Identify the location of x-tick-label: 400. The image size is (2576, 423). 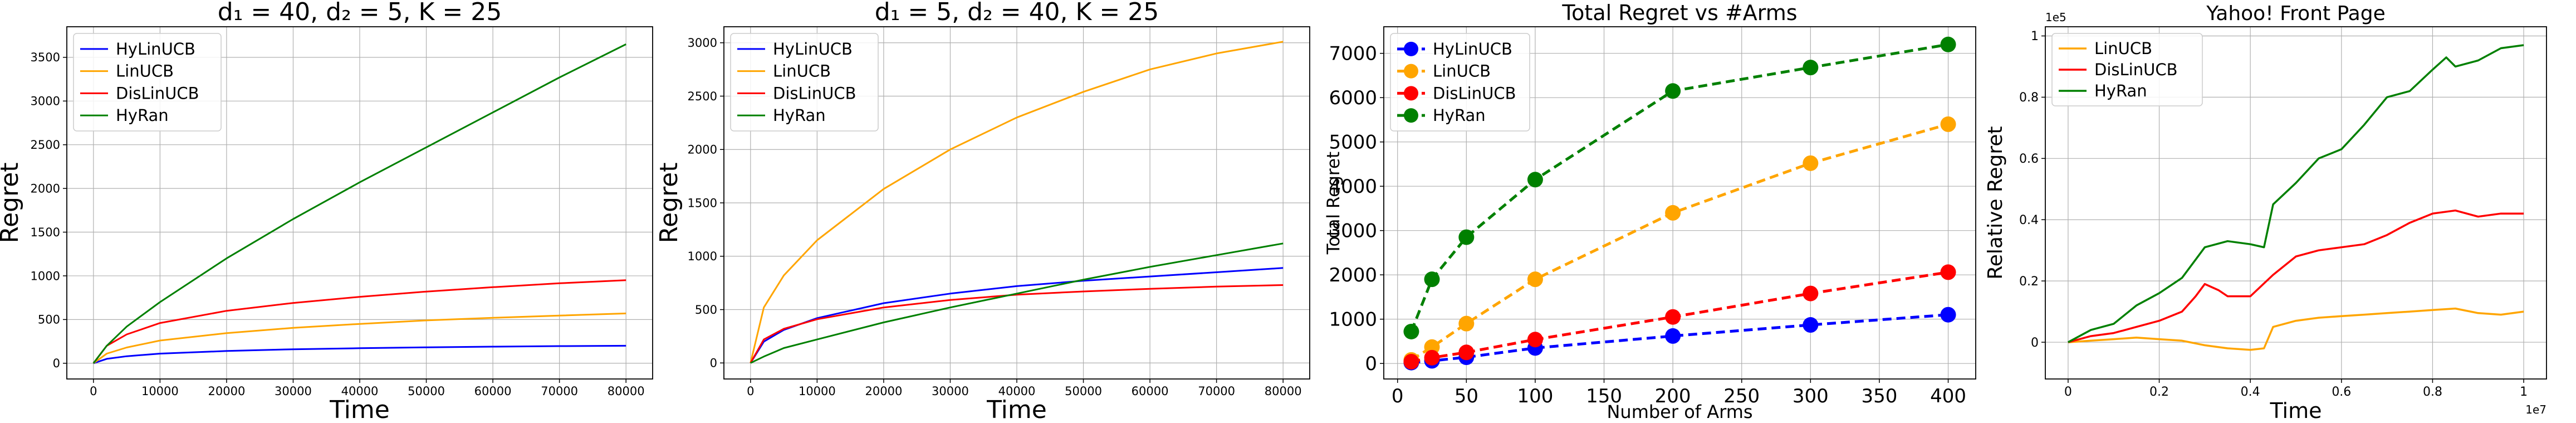
(1948, 396).